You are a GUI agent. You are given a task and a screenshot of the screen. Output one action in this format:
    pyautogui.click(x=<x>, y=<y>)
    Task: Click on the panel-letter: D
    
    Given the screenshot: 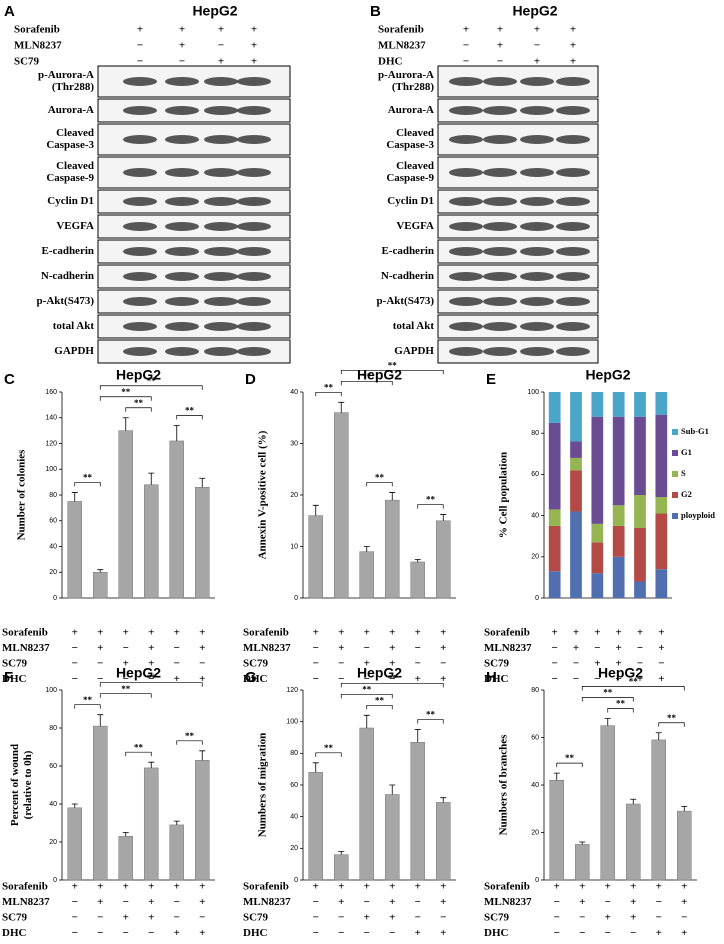 What is the action you would take?
    pyautogui.click(x=250, y=379)
    